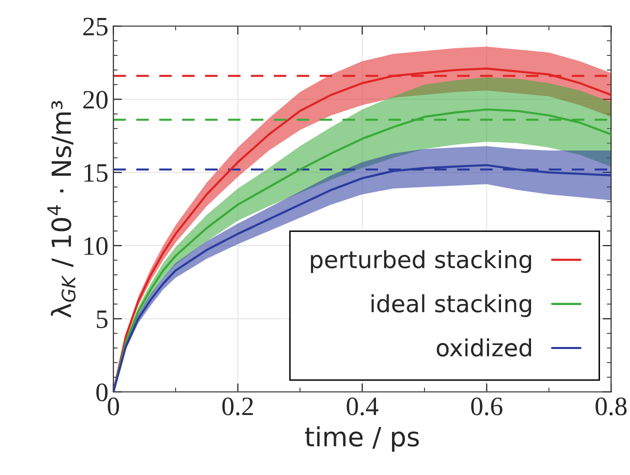  I want to click on y-tick-label: 5, so click(102, 319).